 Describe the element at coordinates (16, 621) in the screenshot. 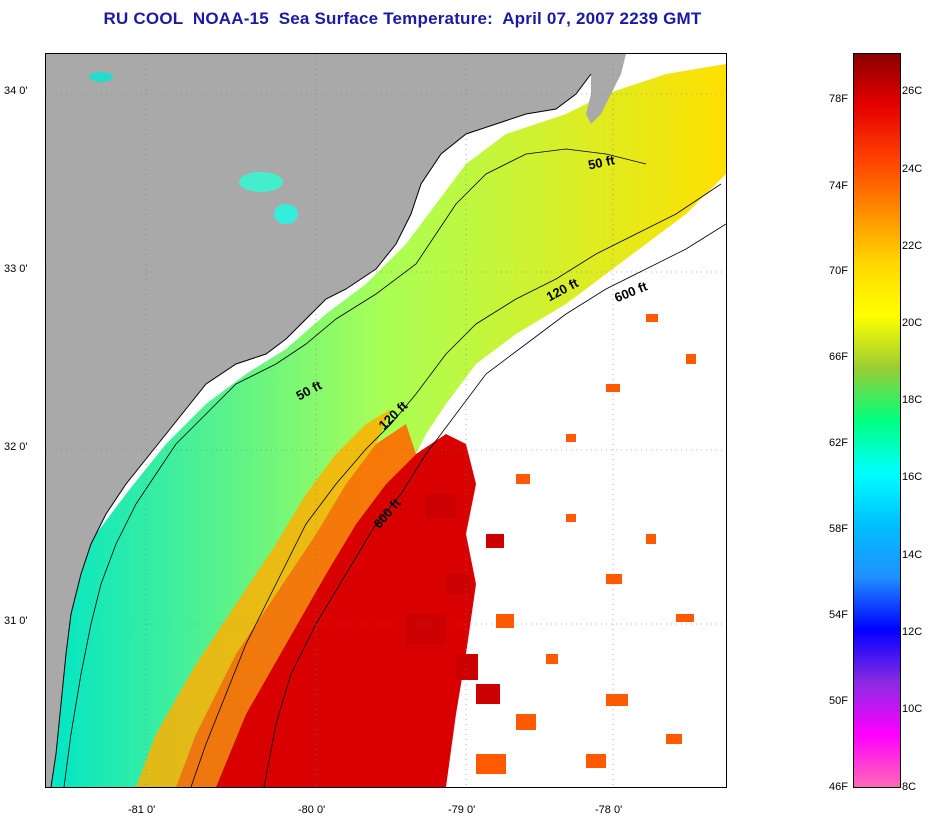

I see `latitude-label-31: 31 0'` at that location.